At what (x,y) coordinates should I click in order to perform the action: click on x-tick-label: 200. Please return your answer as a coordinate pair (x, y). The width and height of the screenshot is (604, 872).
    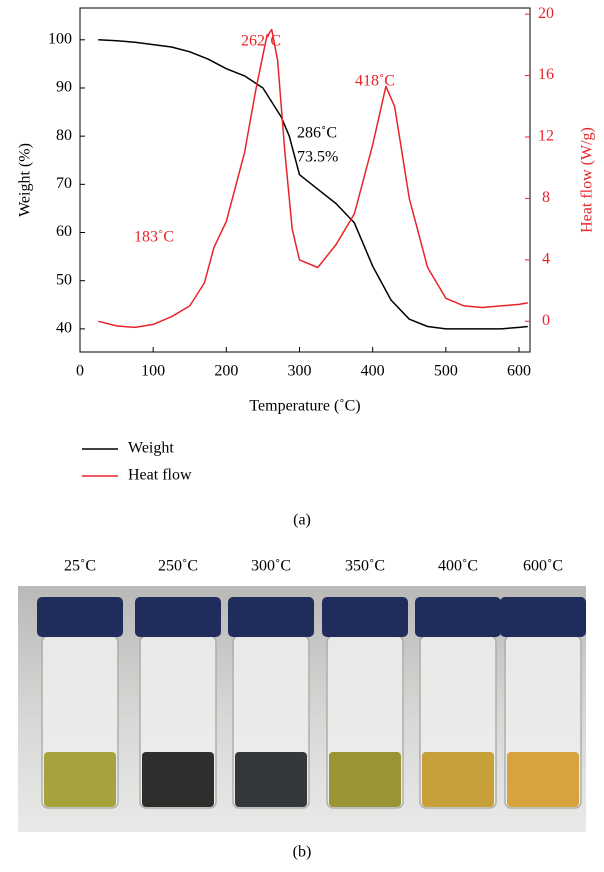
    Looking at the image, I should click on (226, 371).